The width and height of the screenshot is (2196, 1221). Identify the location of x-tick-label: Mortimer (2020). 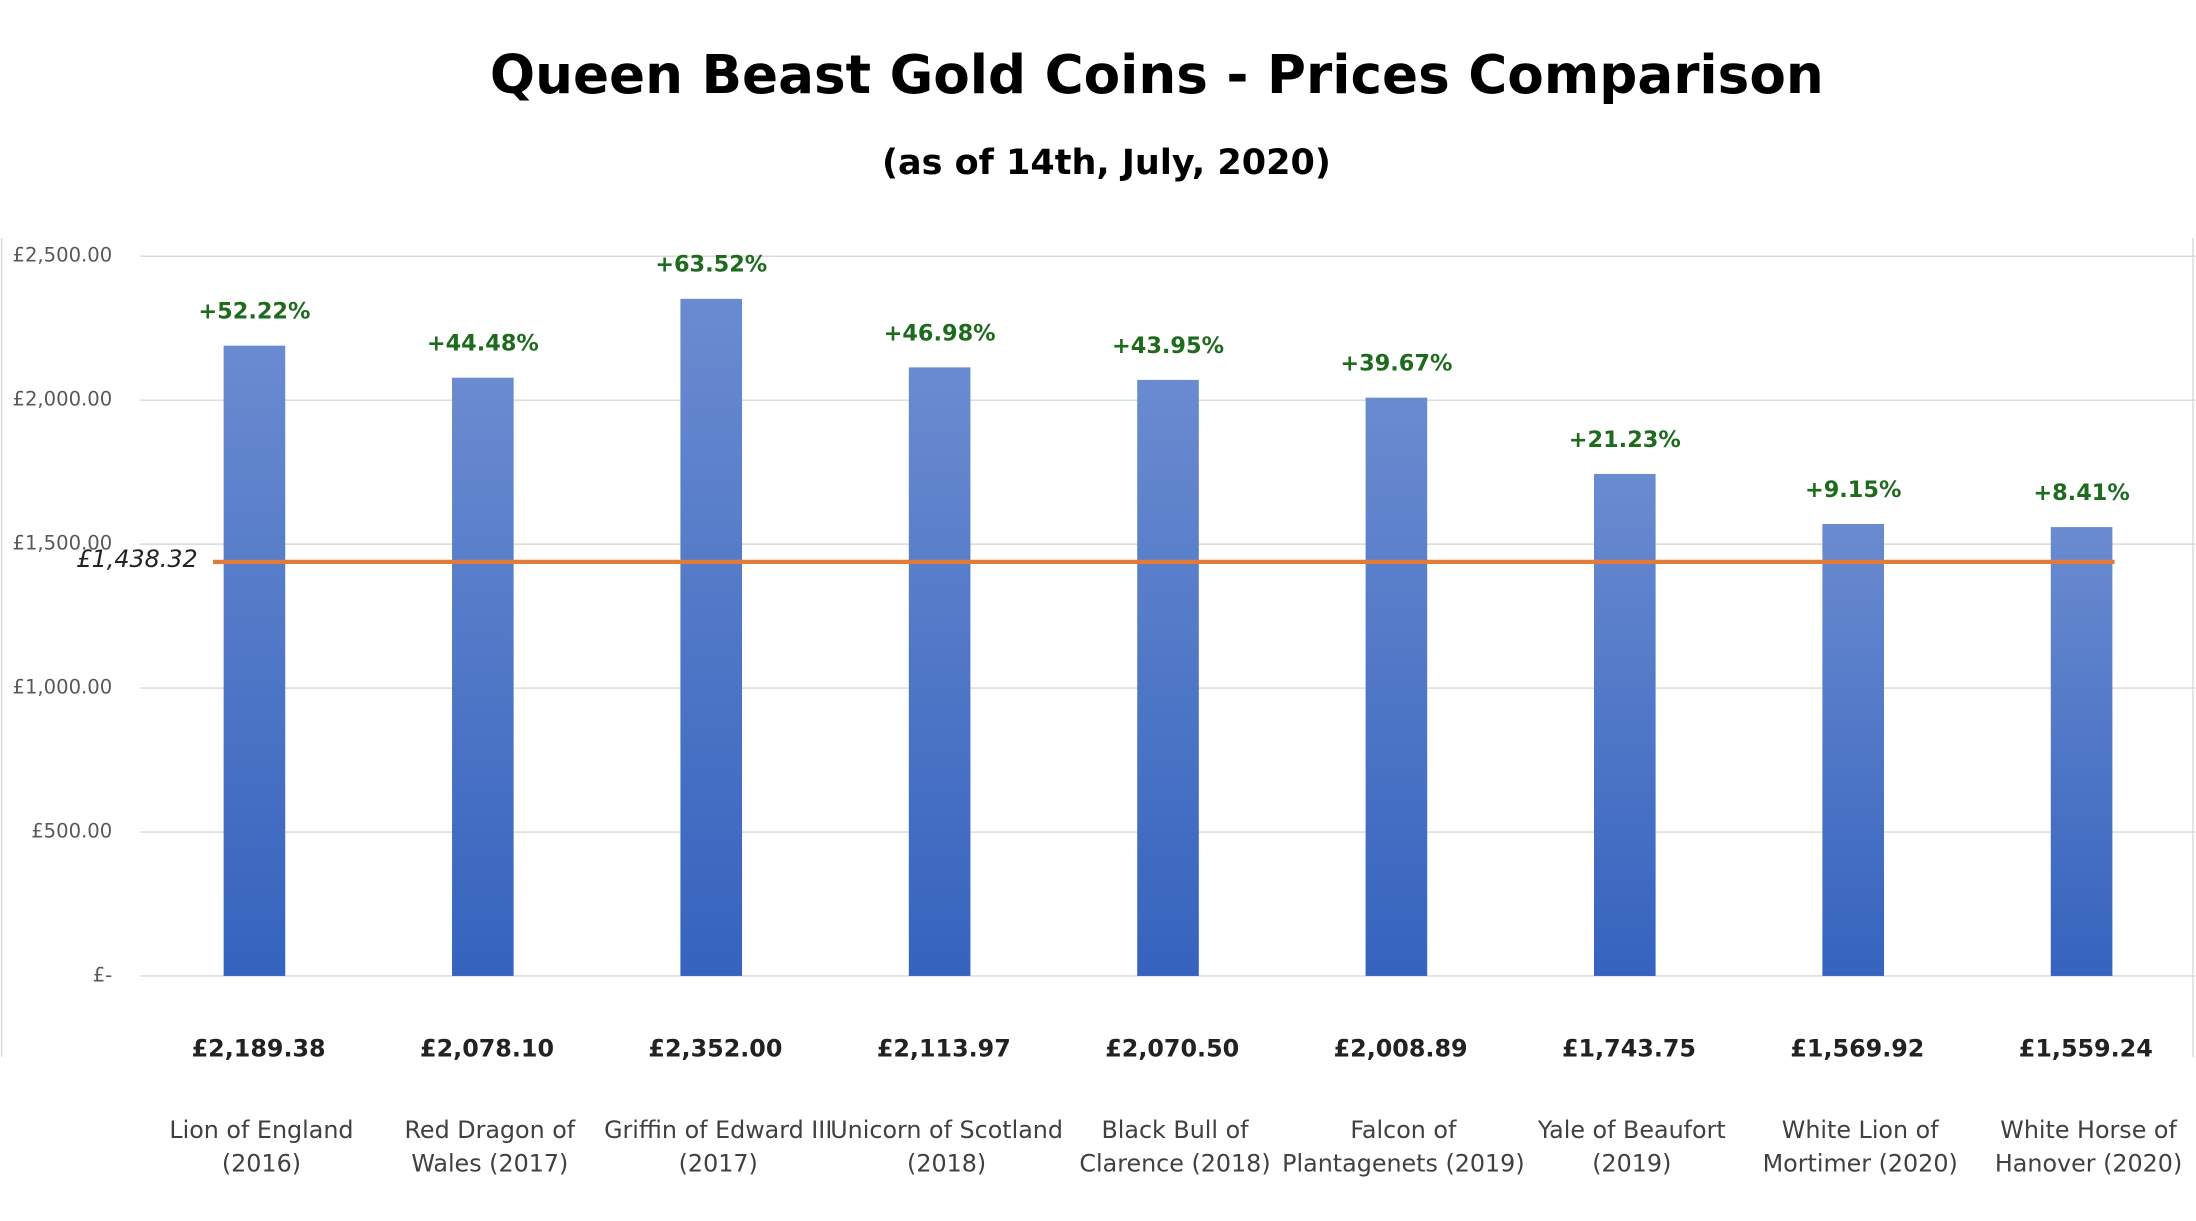
(1860, 1163).